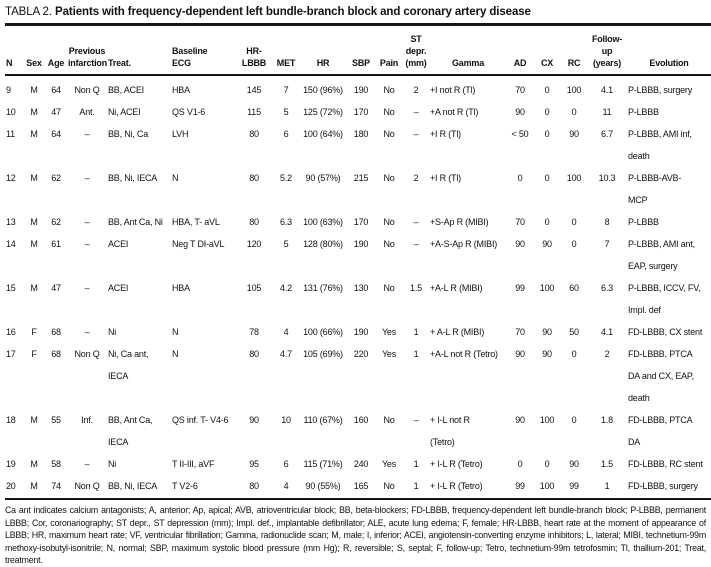 This screenshot has height=567, width=711. What do you see at coordinates (130, 431) in the screenshot?
I see `table-cell: BB, Ant Ca, IECA` at bounding box center [130, 431].